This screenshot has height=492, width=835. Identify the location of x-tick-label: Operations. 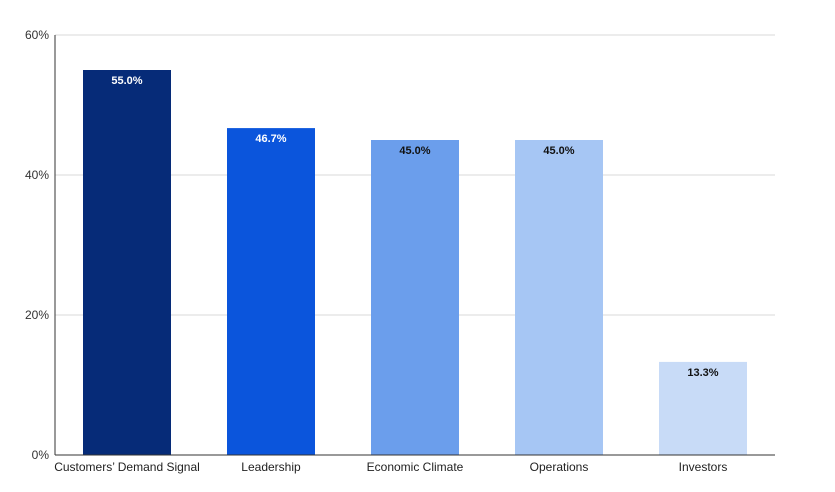
(559, 467).